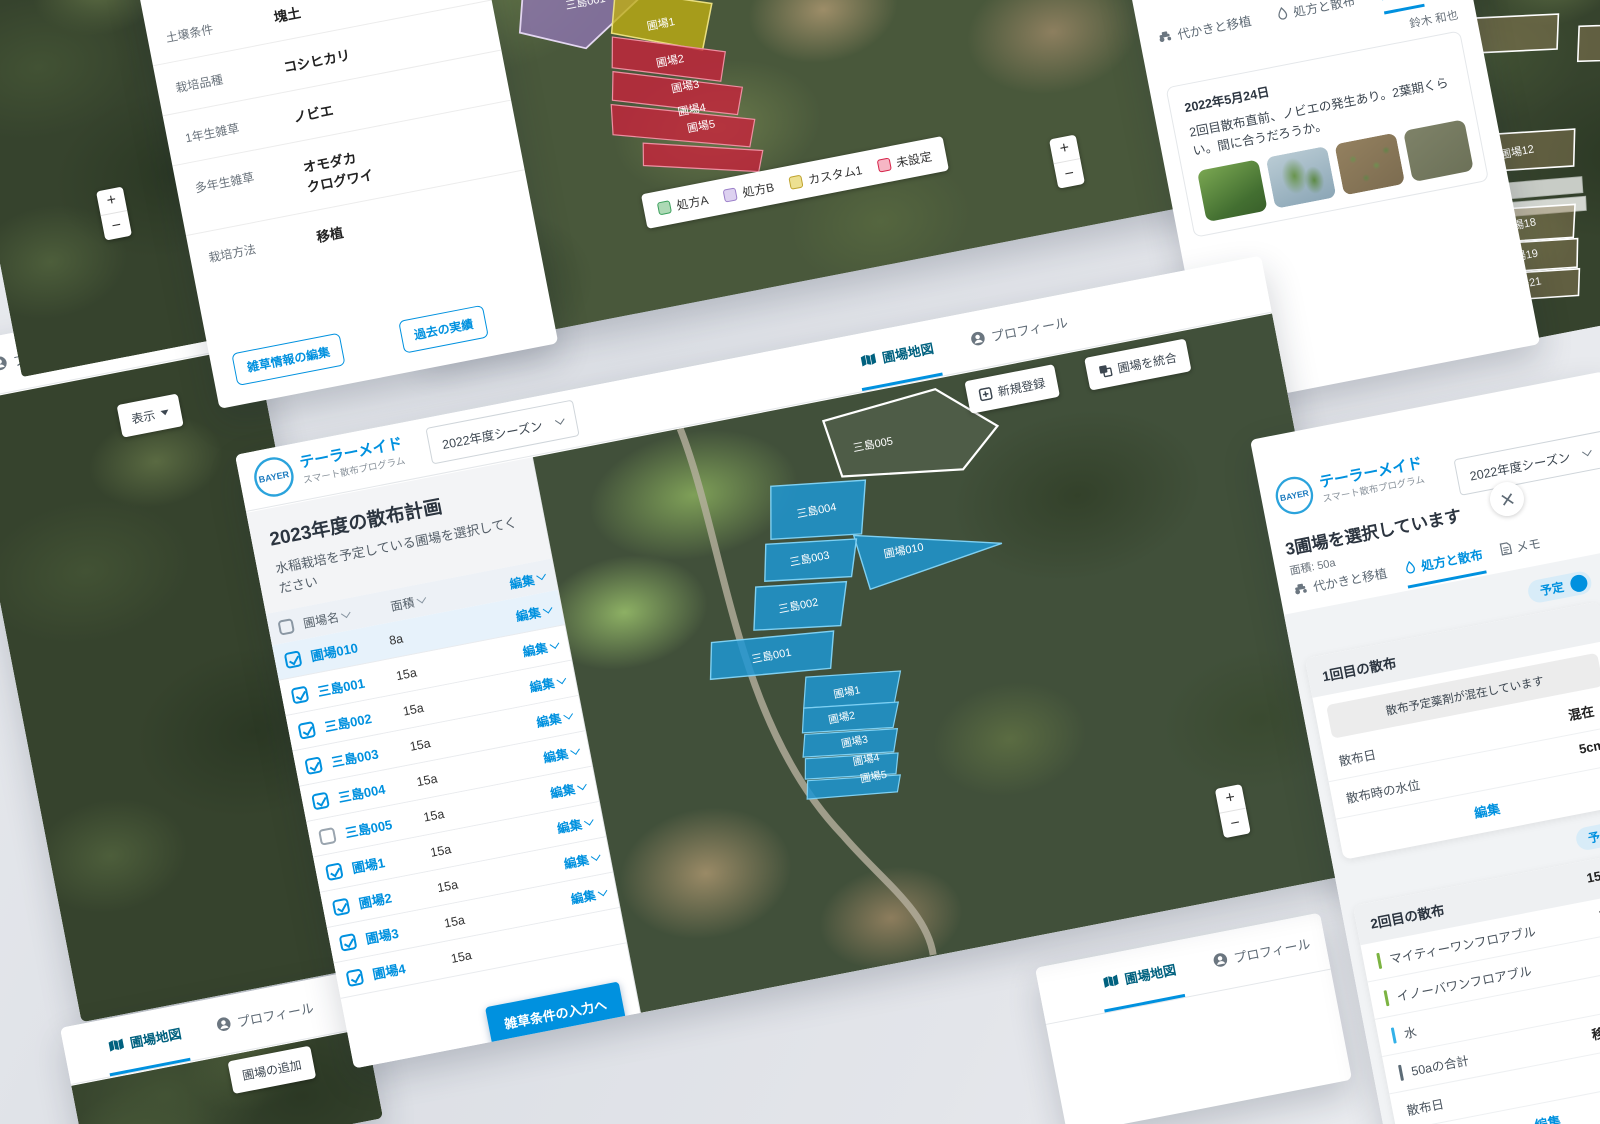 This screenshot has height=1124, width=1600. What do you see at coordinates (730, 195) in the screenshot?
I see `legend-swatch-purple` at bounding box center [730, 195].